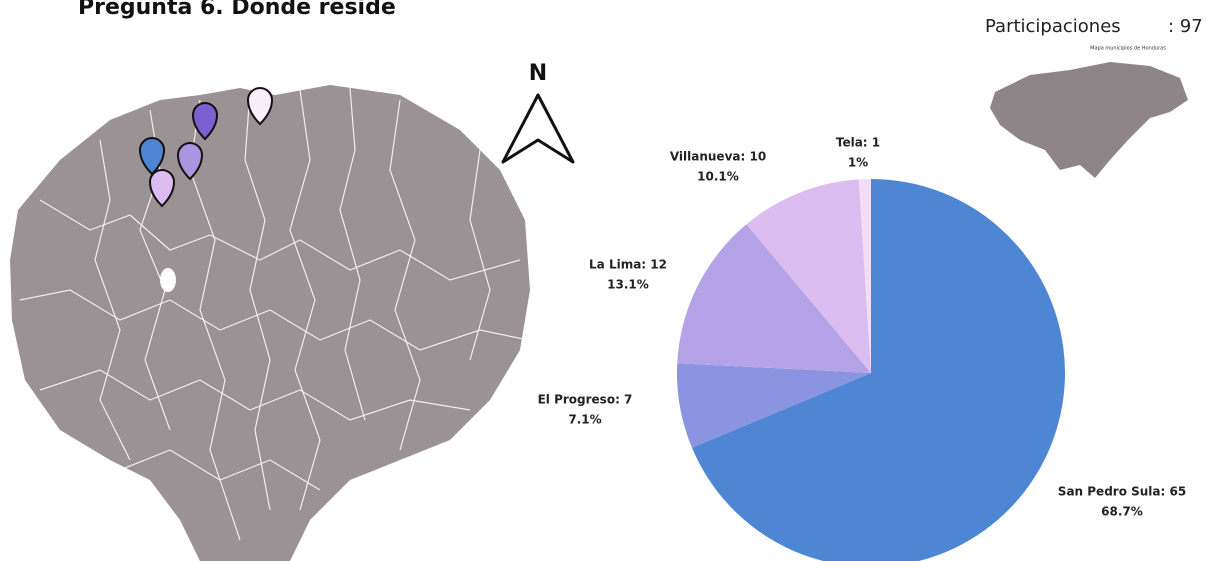 Image resolution: width=1206 pixels, height=561 pixels. Describe the element at coordinates (628, 285) in the screenshot. I see `slice-value-label: 13.1%` at that location.